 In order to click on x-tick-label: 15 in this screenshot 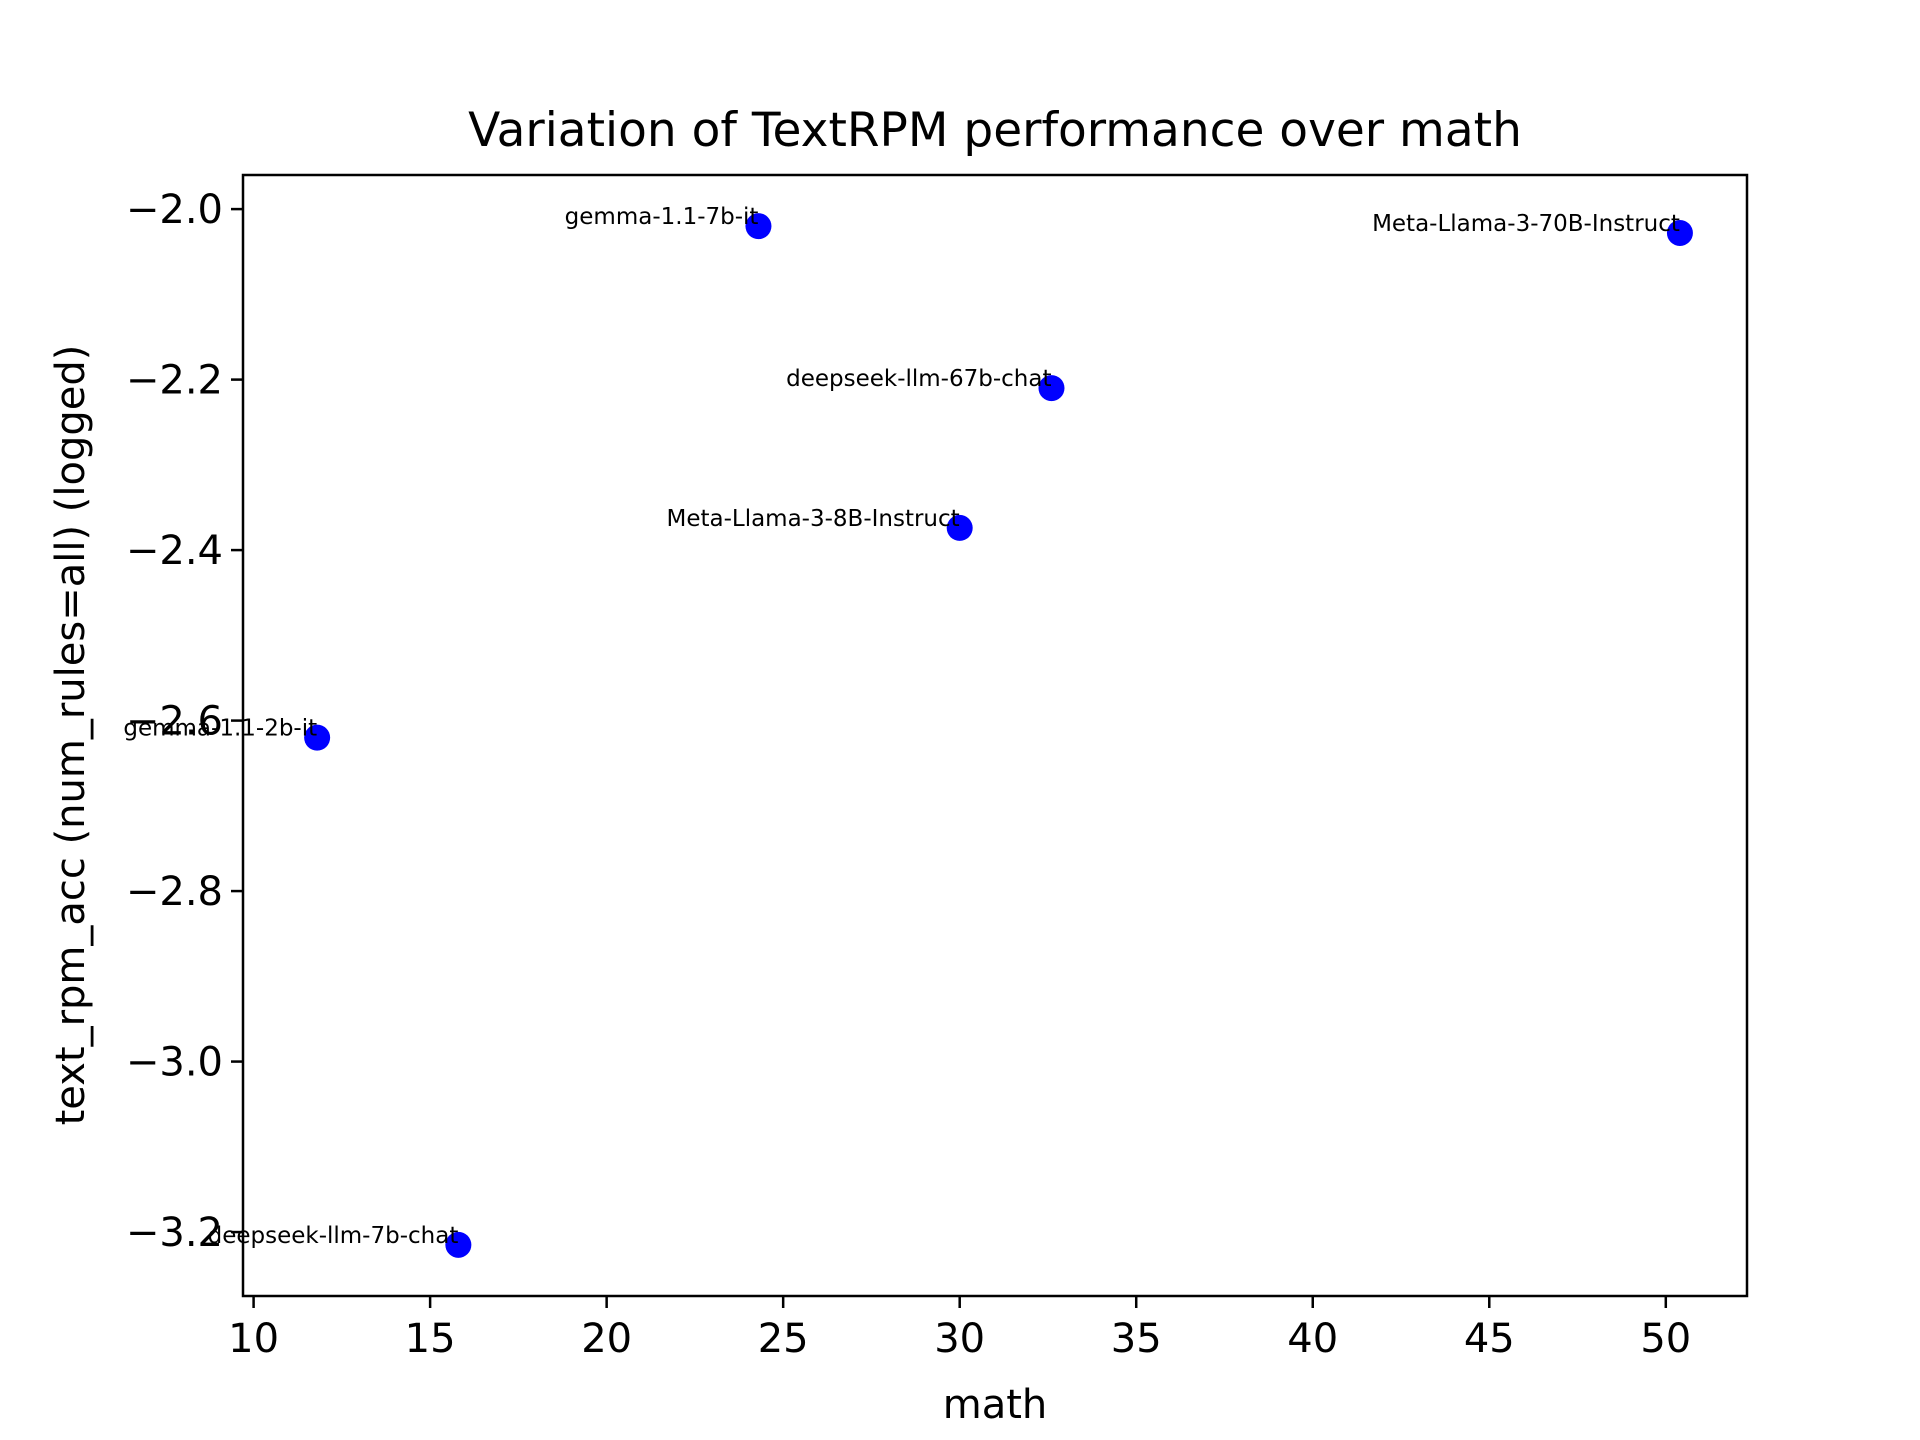, I will do `click(430, 1339)`.